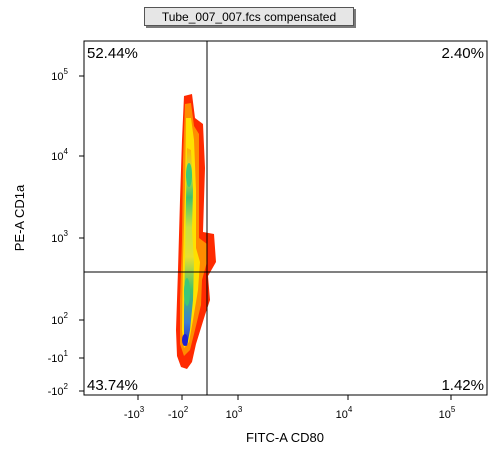 The width and height of the screenshot is (495, 450). I want to click on y-tick-label: 10⁴, so click(59, 155).